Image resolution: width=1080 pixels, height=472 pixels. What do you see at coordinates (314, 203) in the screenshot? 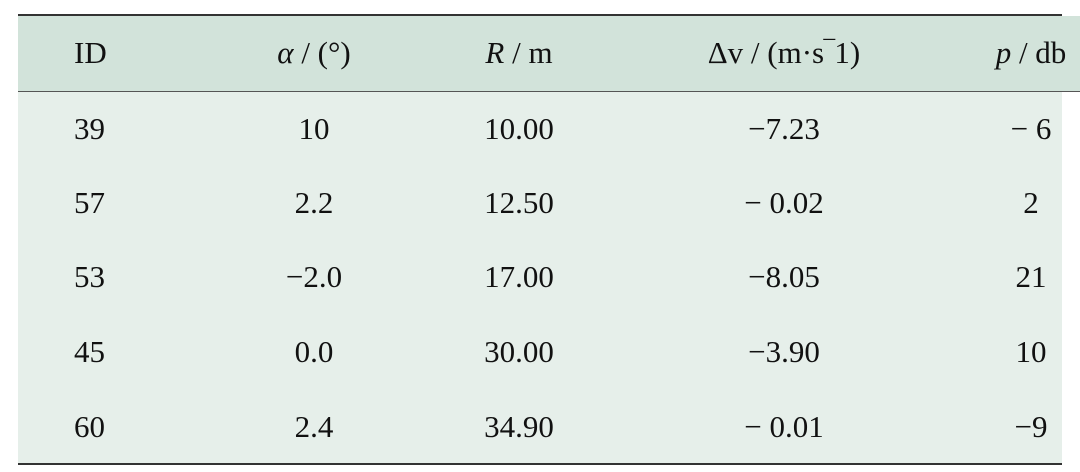
I see `cell-alpha: 2.2` at bounding box center [314, 203].